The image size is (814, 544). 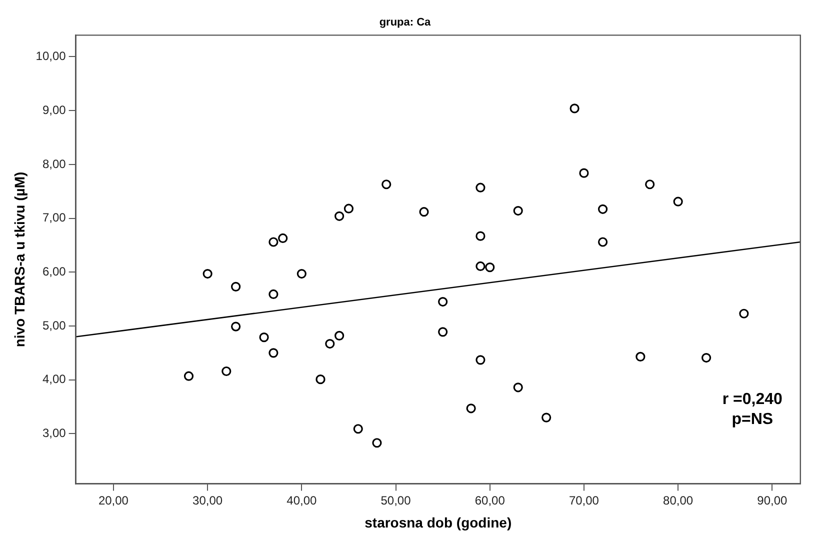 I want to click on x-tick-label: 70,00, so click(x=584, y=500).